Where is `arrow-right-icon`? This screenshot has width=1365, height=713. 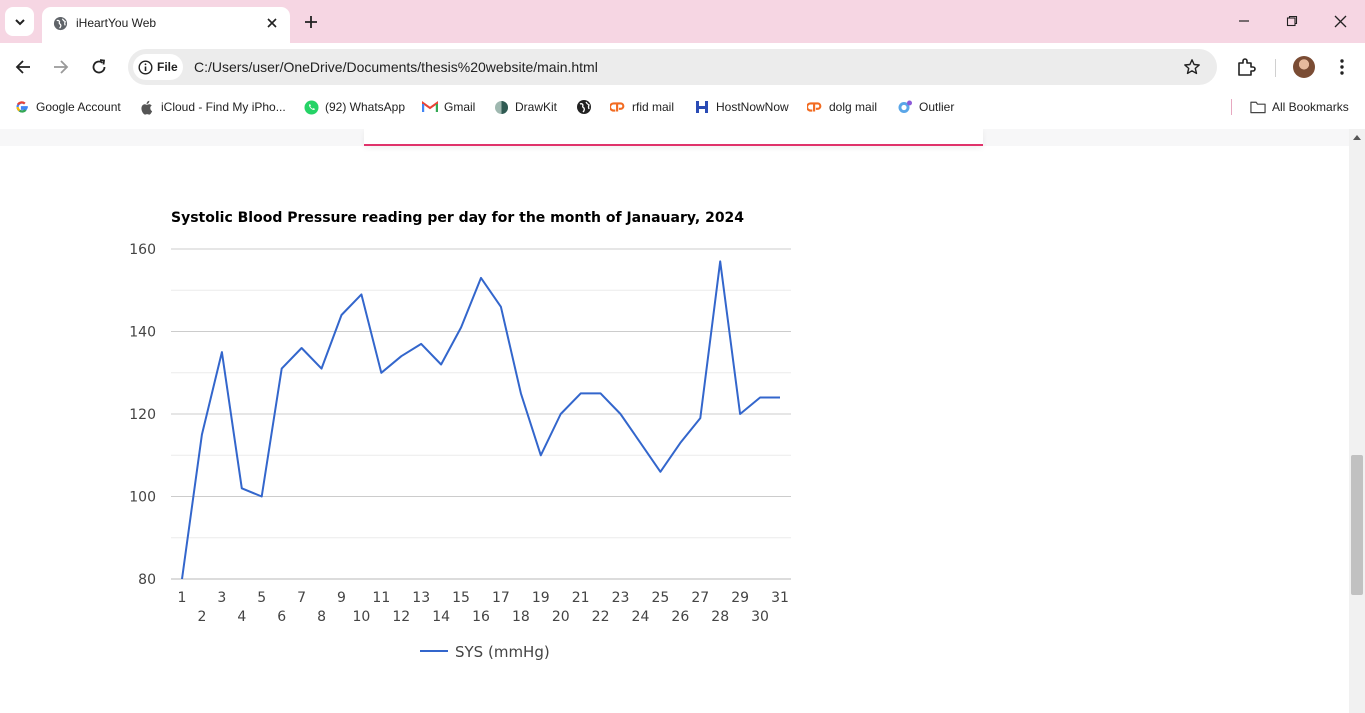 arrow-right-icon is located at coordinates (61, 67).